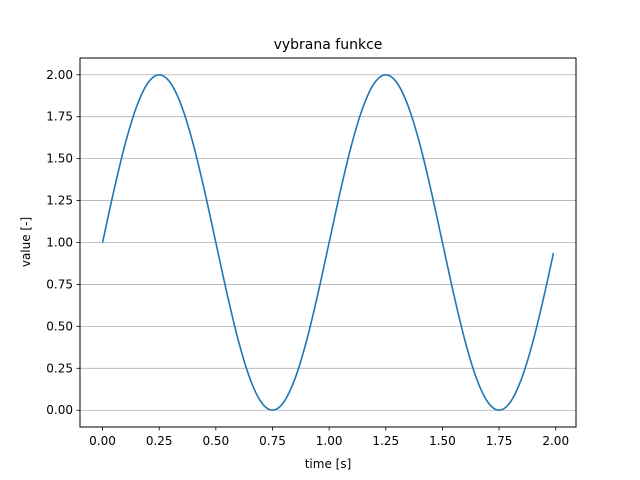 Image resolution: width=640 pixels, height=480 pixels. What do you see at coordinates (329, 441) in the screenshot?
I see `x-tick-label: 1.00` at bounding box center [329, 441].